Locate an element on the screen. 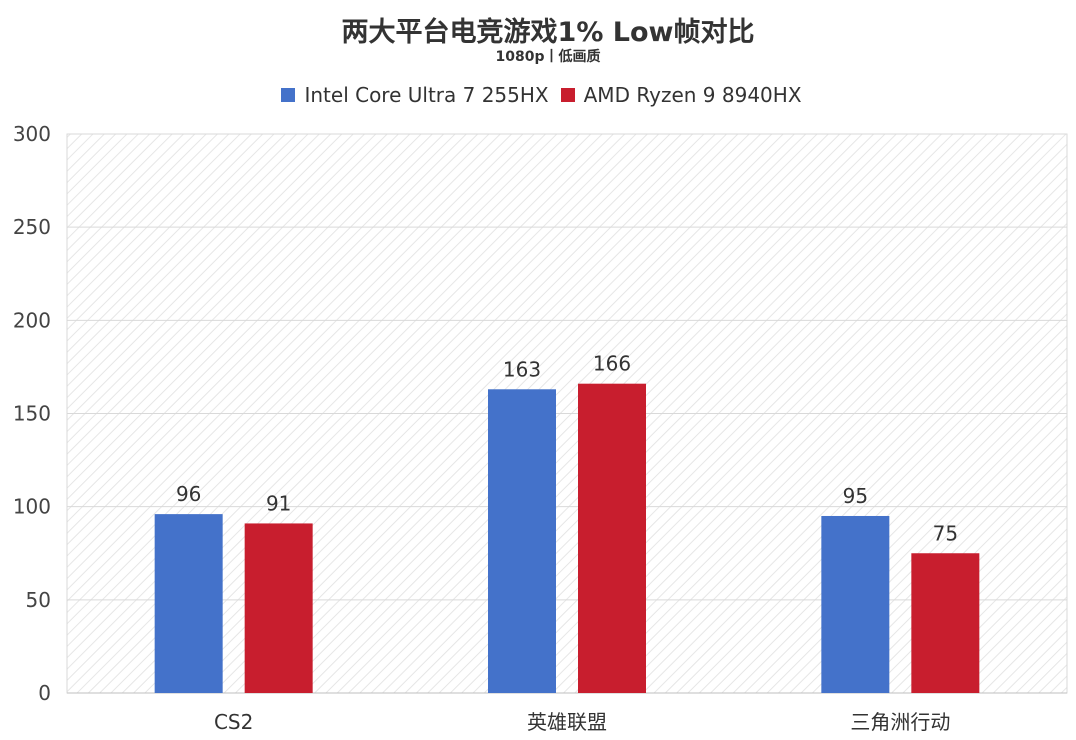  legend-swatch-intel is located at coordinates (288, 95).